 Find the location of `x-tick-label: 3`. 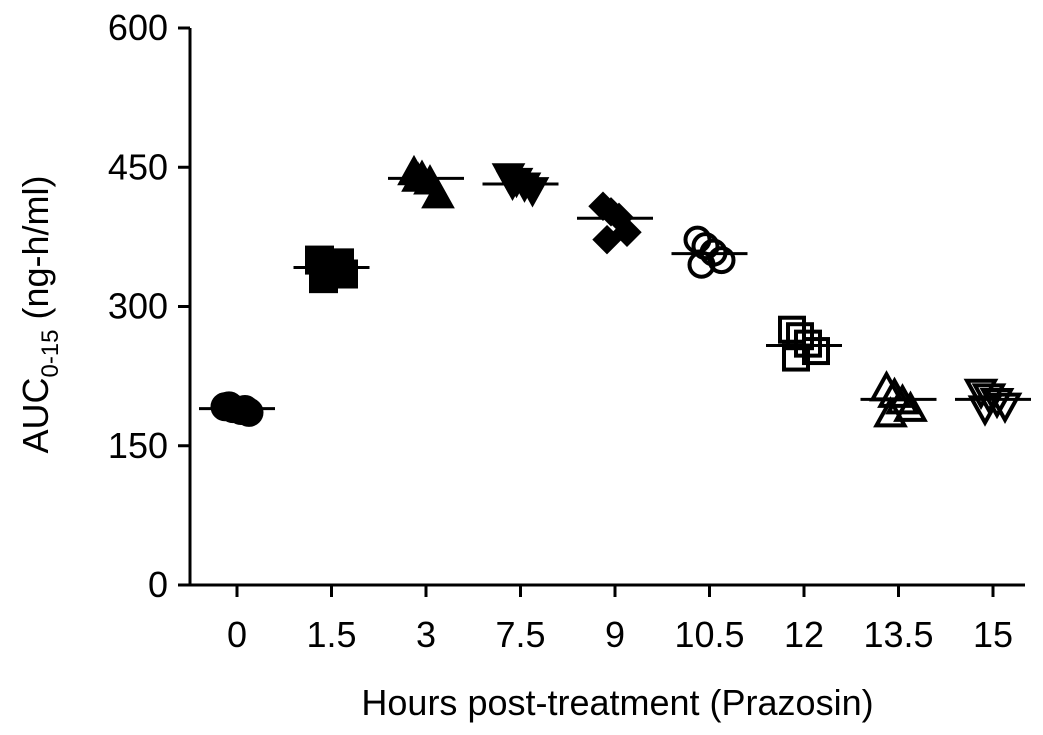

x-tick-label: 3 is located at coordinates (426, 634).